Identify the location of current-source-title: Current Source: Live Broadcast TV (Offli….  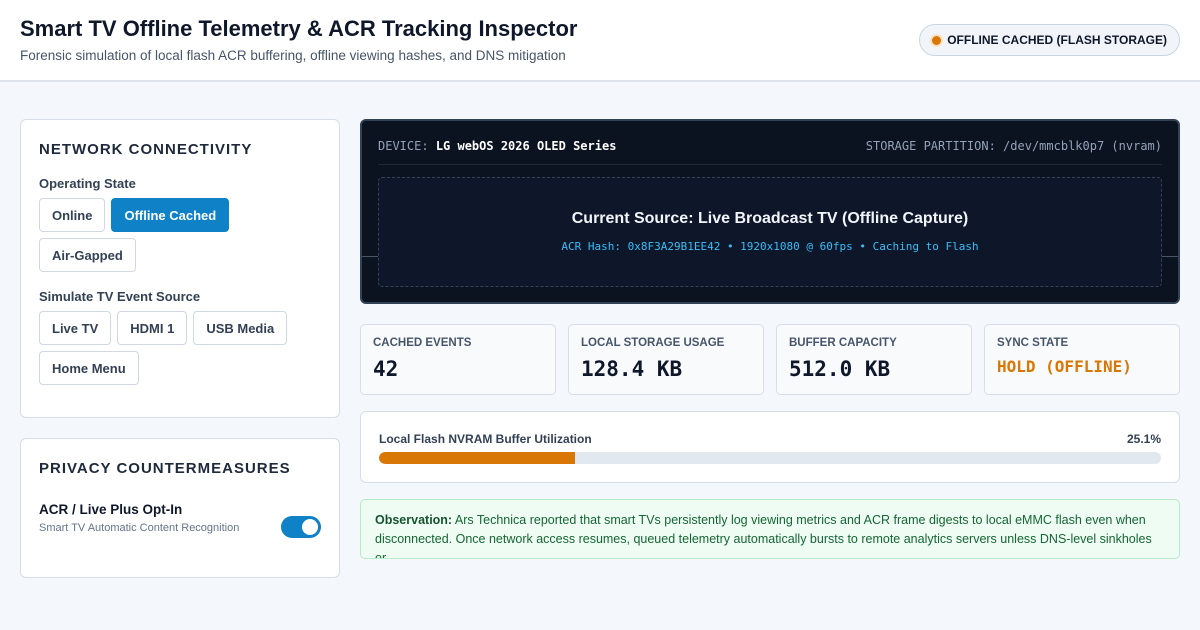
(770, 218).